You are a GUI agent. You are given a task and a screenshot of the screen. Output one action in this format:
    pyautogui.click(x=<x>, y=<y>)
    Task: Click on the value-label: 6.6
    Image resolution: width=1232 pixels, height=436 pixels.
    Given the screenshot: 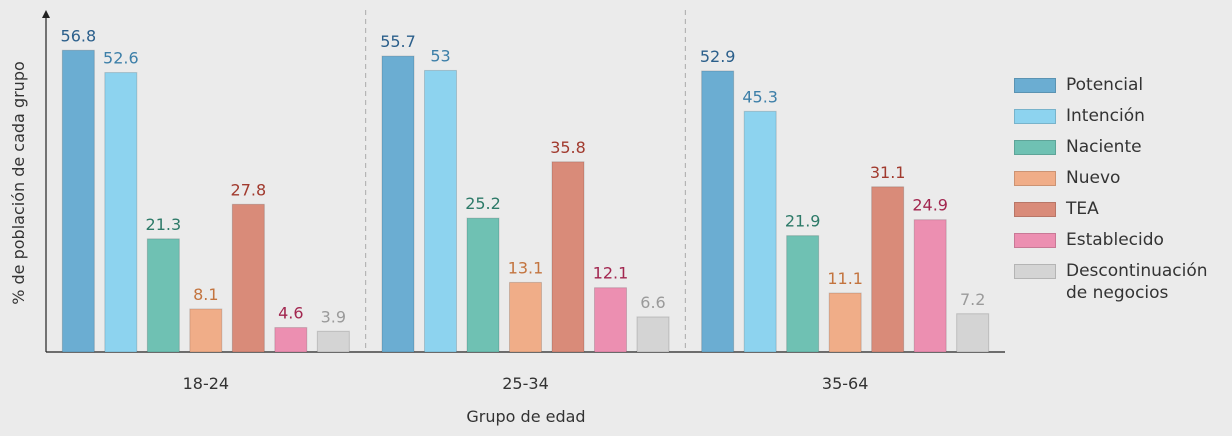 What is the action you would take?
    pyautogui.click(x=652, y=302)
    